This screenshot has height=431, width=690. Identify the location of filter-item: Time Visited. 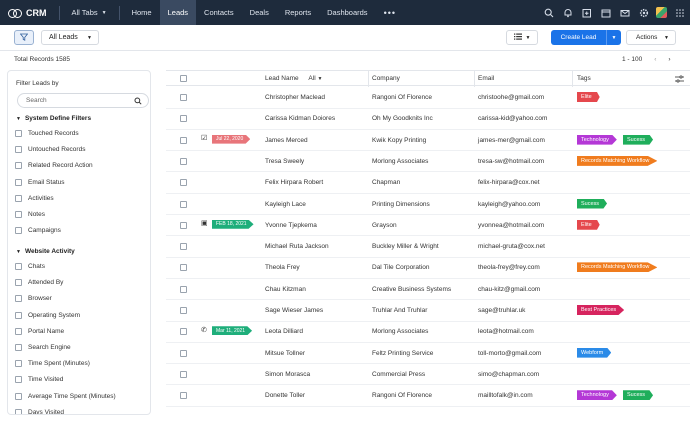
(39, 380).